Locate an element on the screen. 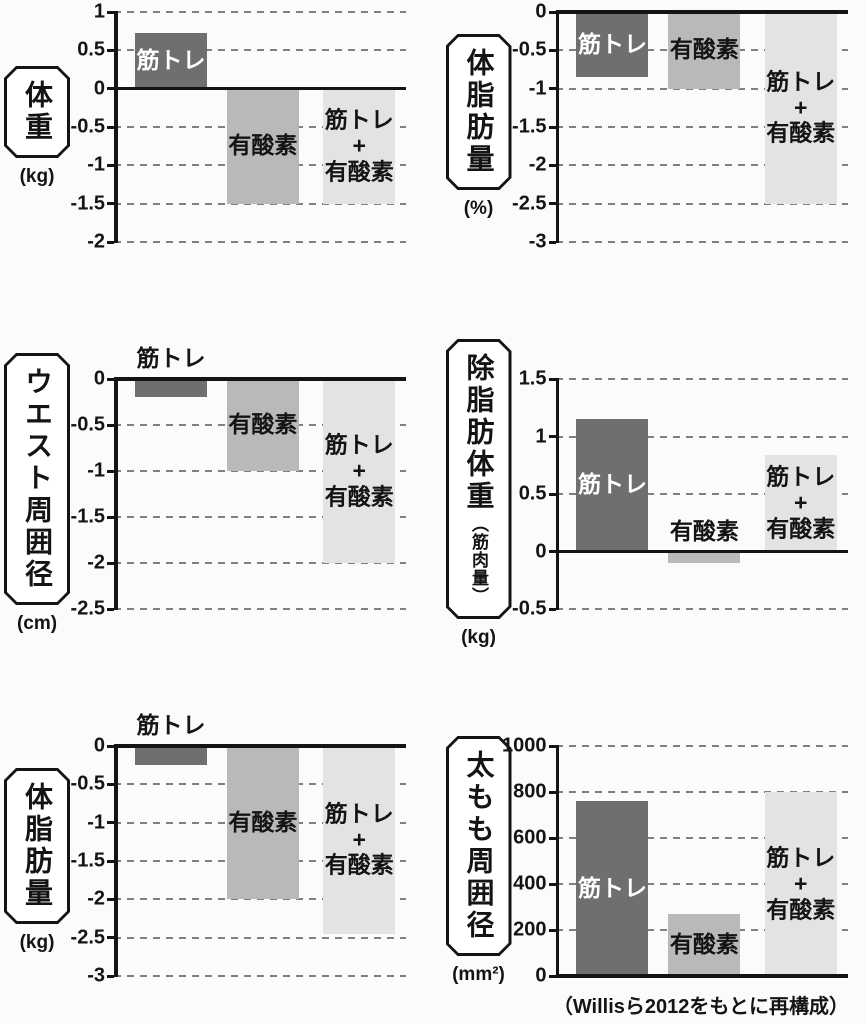  chart-subtitle: （筋肉量） is located at coordinates (478, 560).